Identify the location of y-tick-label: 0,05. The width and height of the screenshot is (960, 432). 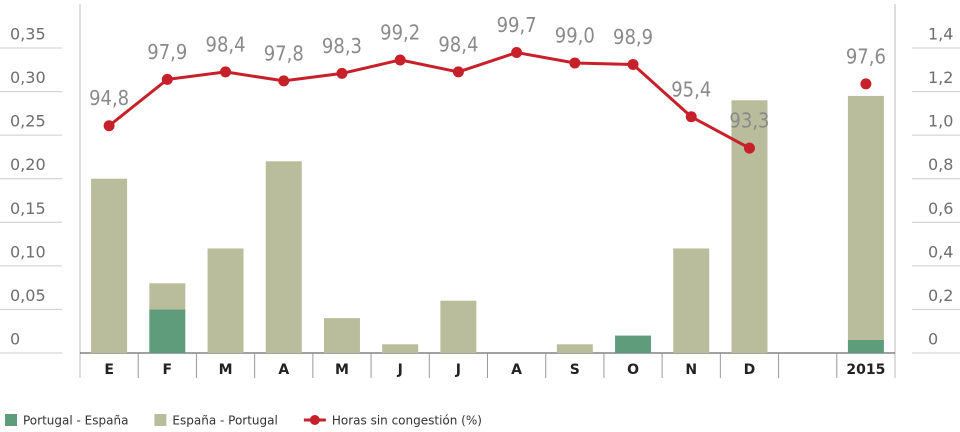
(28, 295).